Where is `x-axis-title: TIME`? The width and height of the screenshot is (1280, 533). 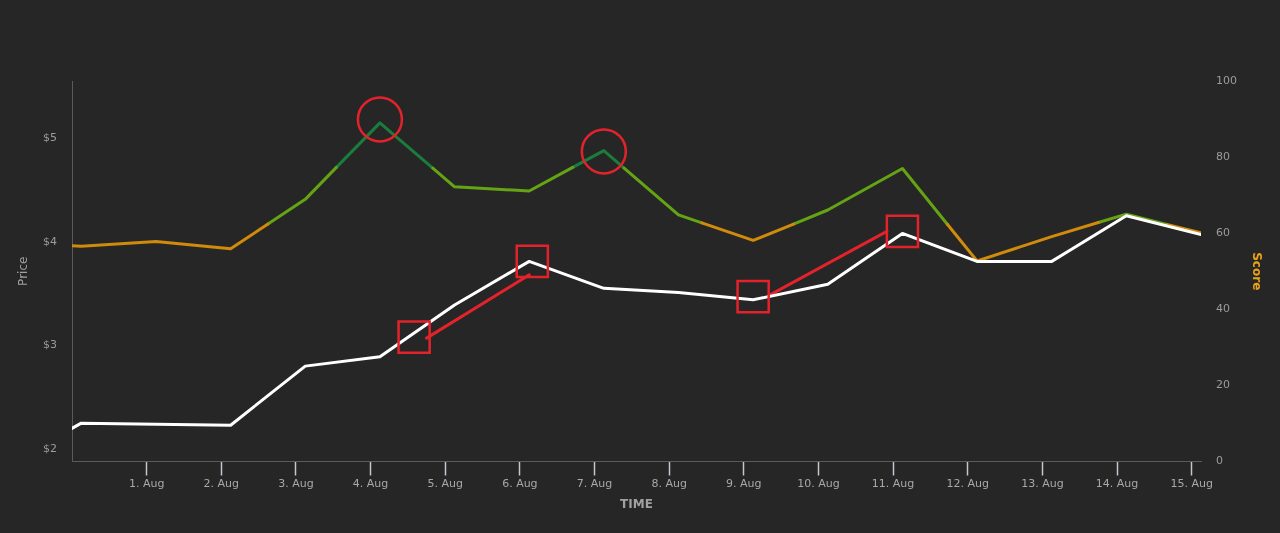
x-axis-title: TIME is located at coordinates (636, 503).